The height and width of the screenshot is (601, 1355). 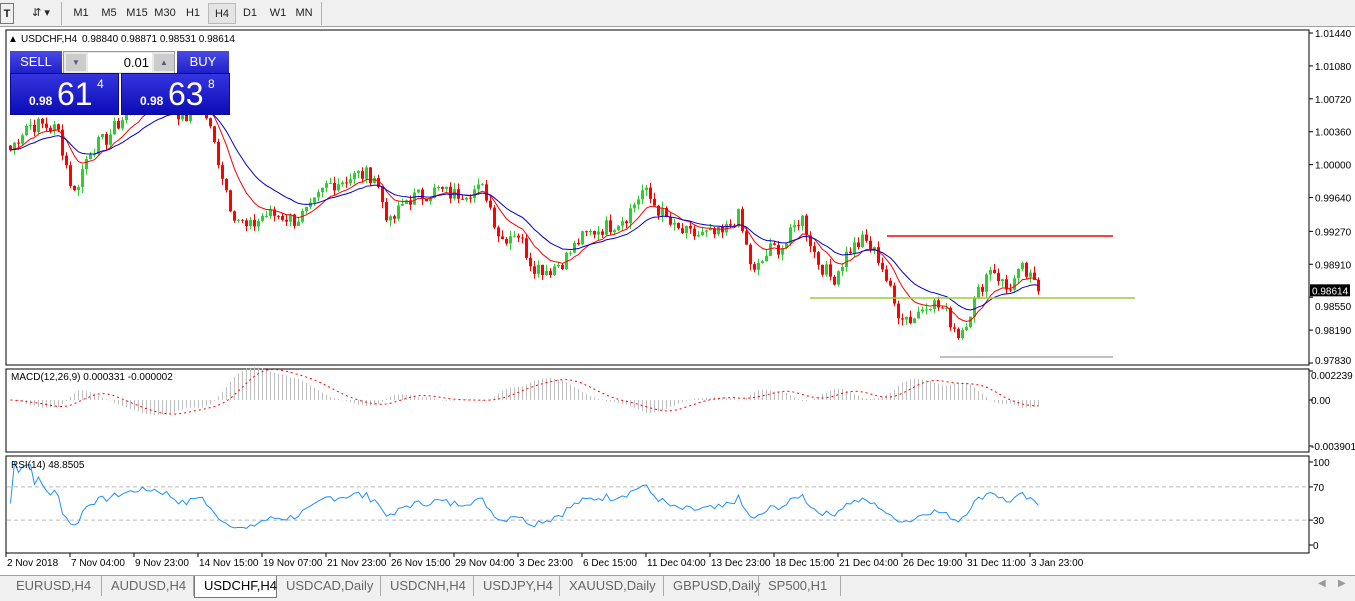 What do you see at coordinates (1057, 563) in the screenshot?
I see `time-tick-label: 3 Jan 23:00` at bounding box center [1057, 563].